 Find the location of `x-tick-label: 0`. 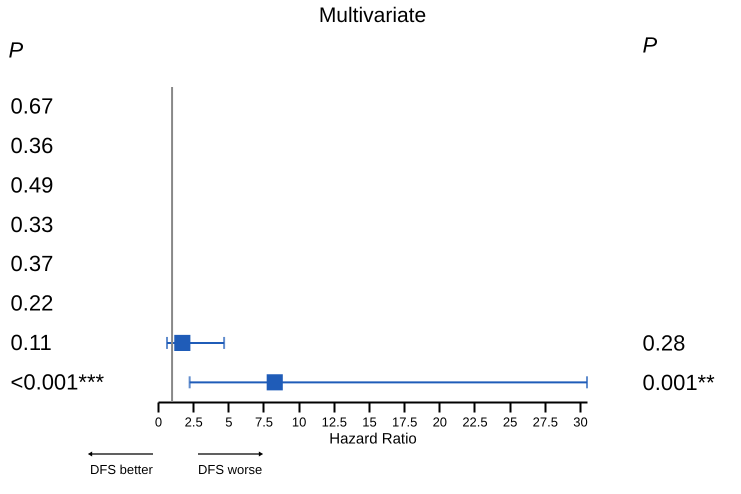

x-tick-label: 0 is located at coordinates (158, 422).